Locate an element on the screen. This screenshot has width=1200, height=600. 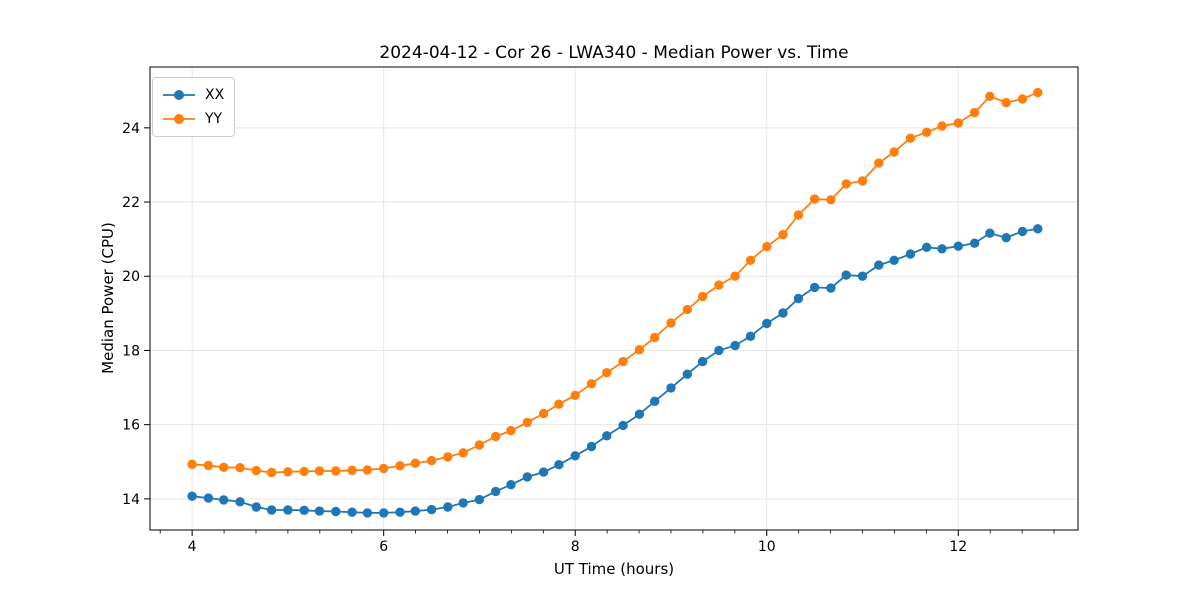
legend: XX YY is located at coordinates (194, 107).